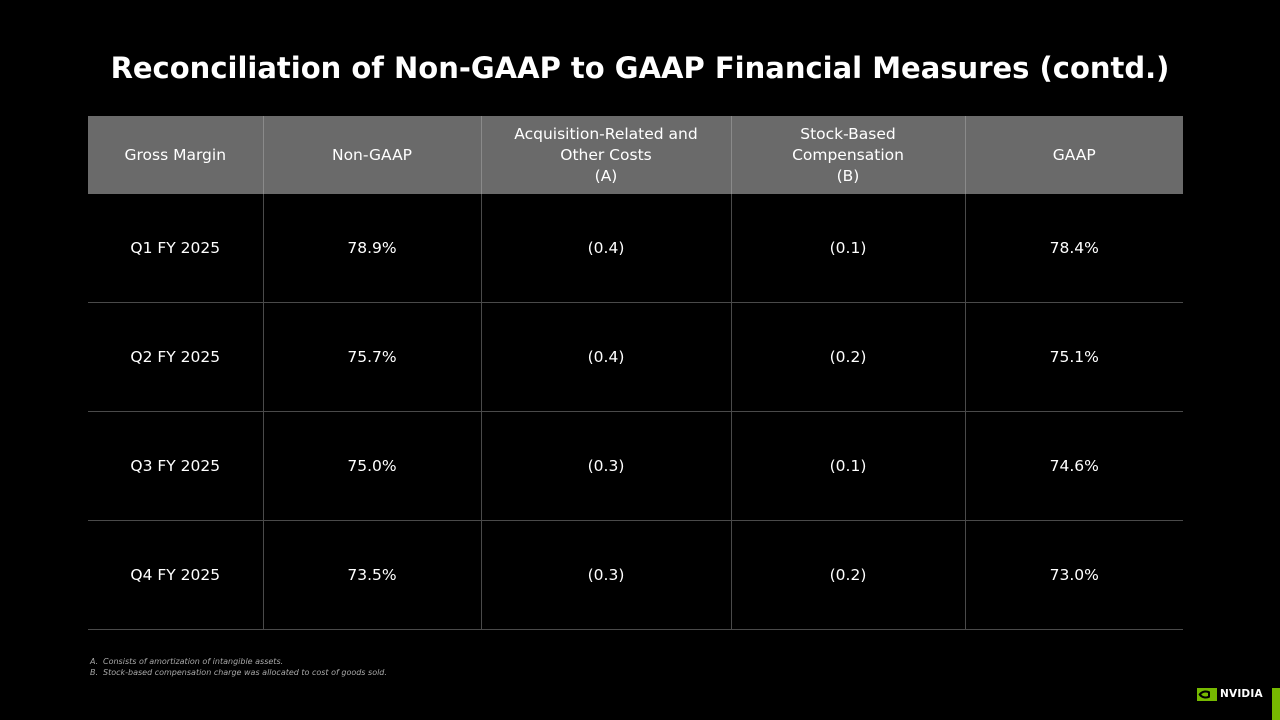 This screenshot has width=1280, height=720. What do you see at coordinates (175, 357) in the screenshot?
I see `cell-period: Q2 FY 2025` at bounding box center [175, 357].